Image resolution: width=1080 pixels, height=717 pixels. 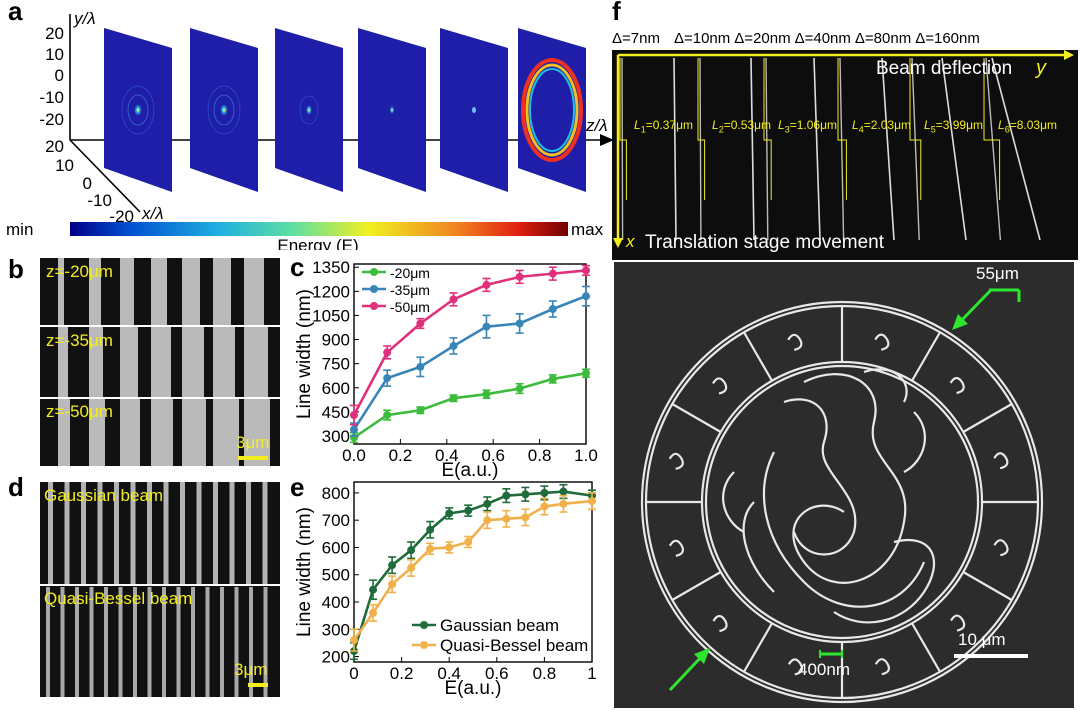 I want to click on legend-entry: Gaussian beam, so click(x=499, y=625).